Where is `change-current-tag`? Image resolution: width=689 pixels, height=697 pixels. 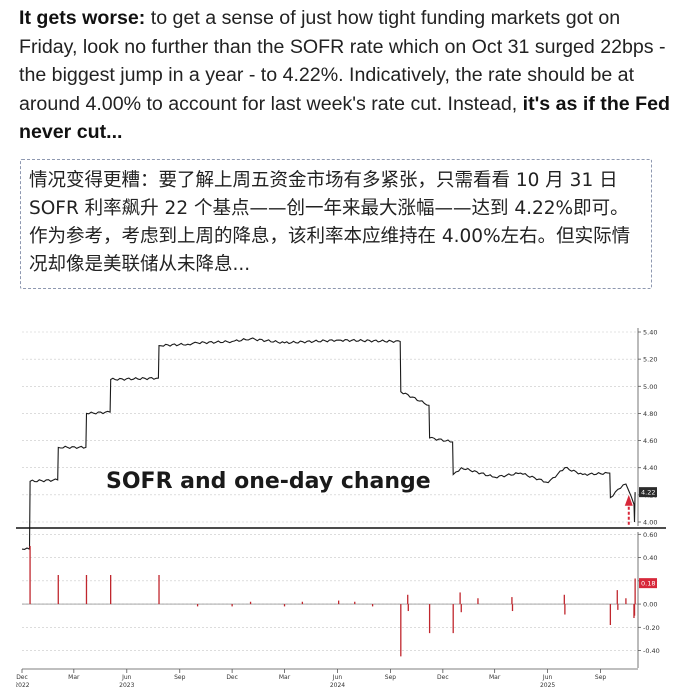 change-current-tag is located at coordinates (648, 583).